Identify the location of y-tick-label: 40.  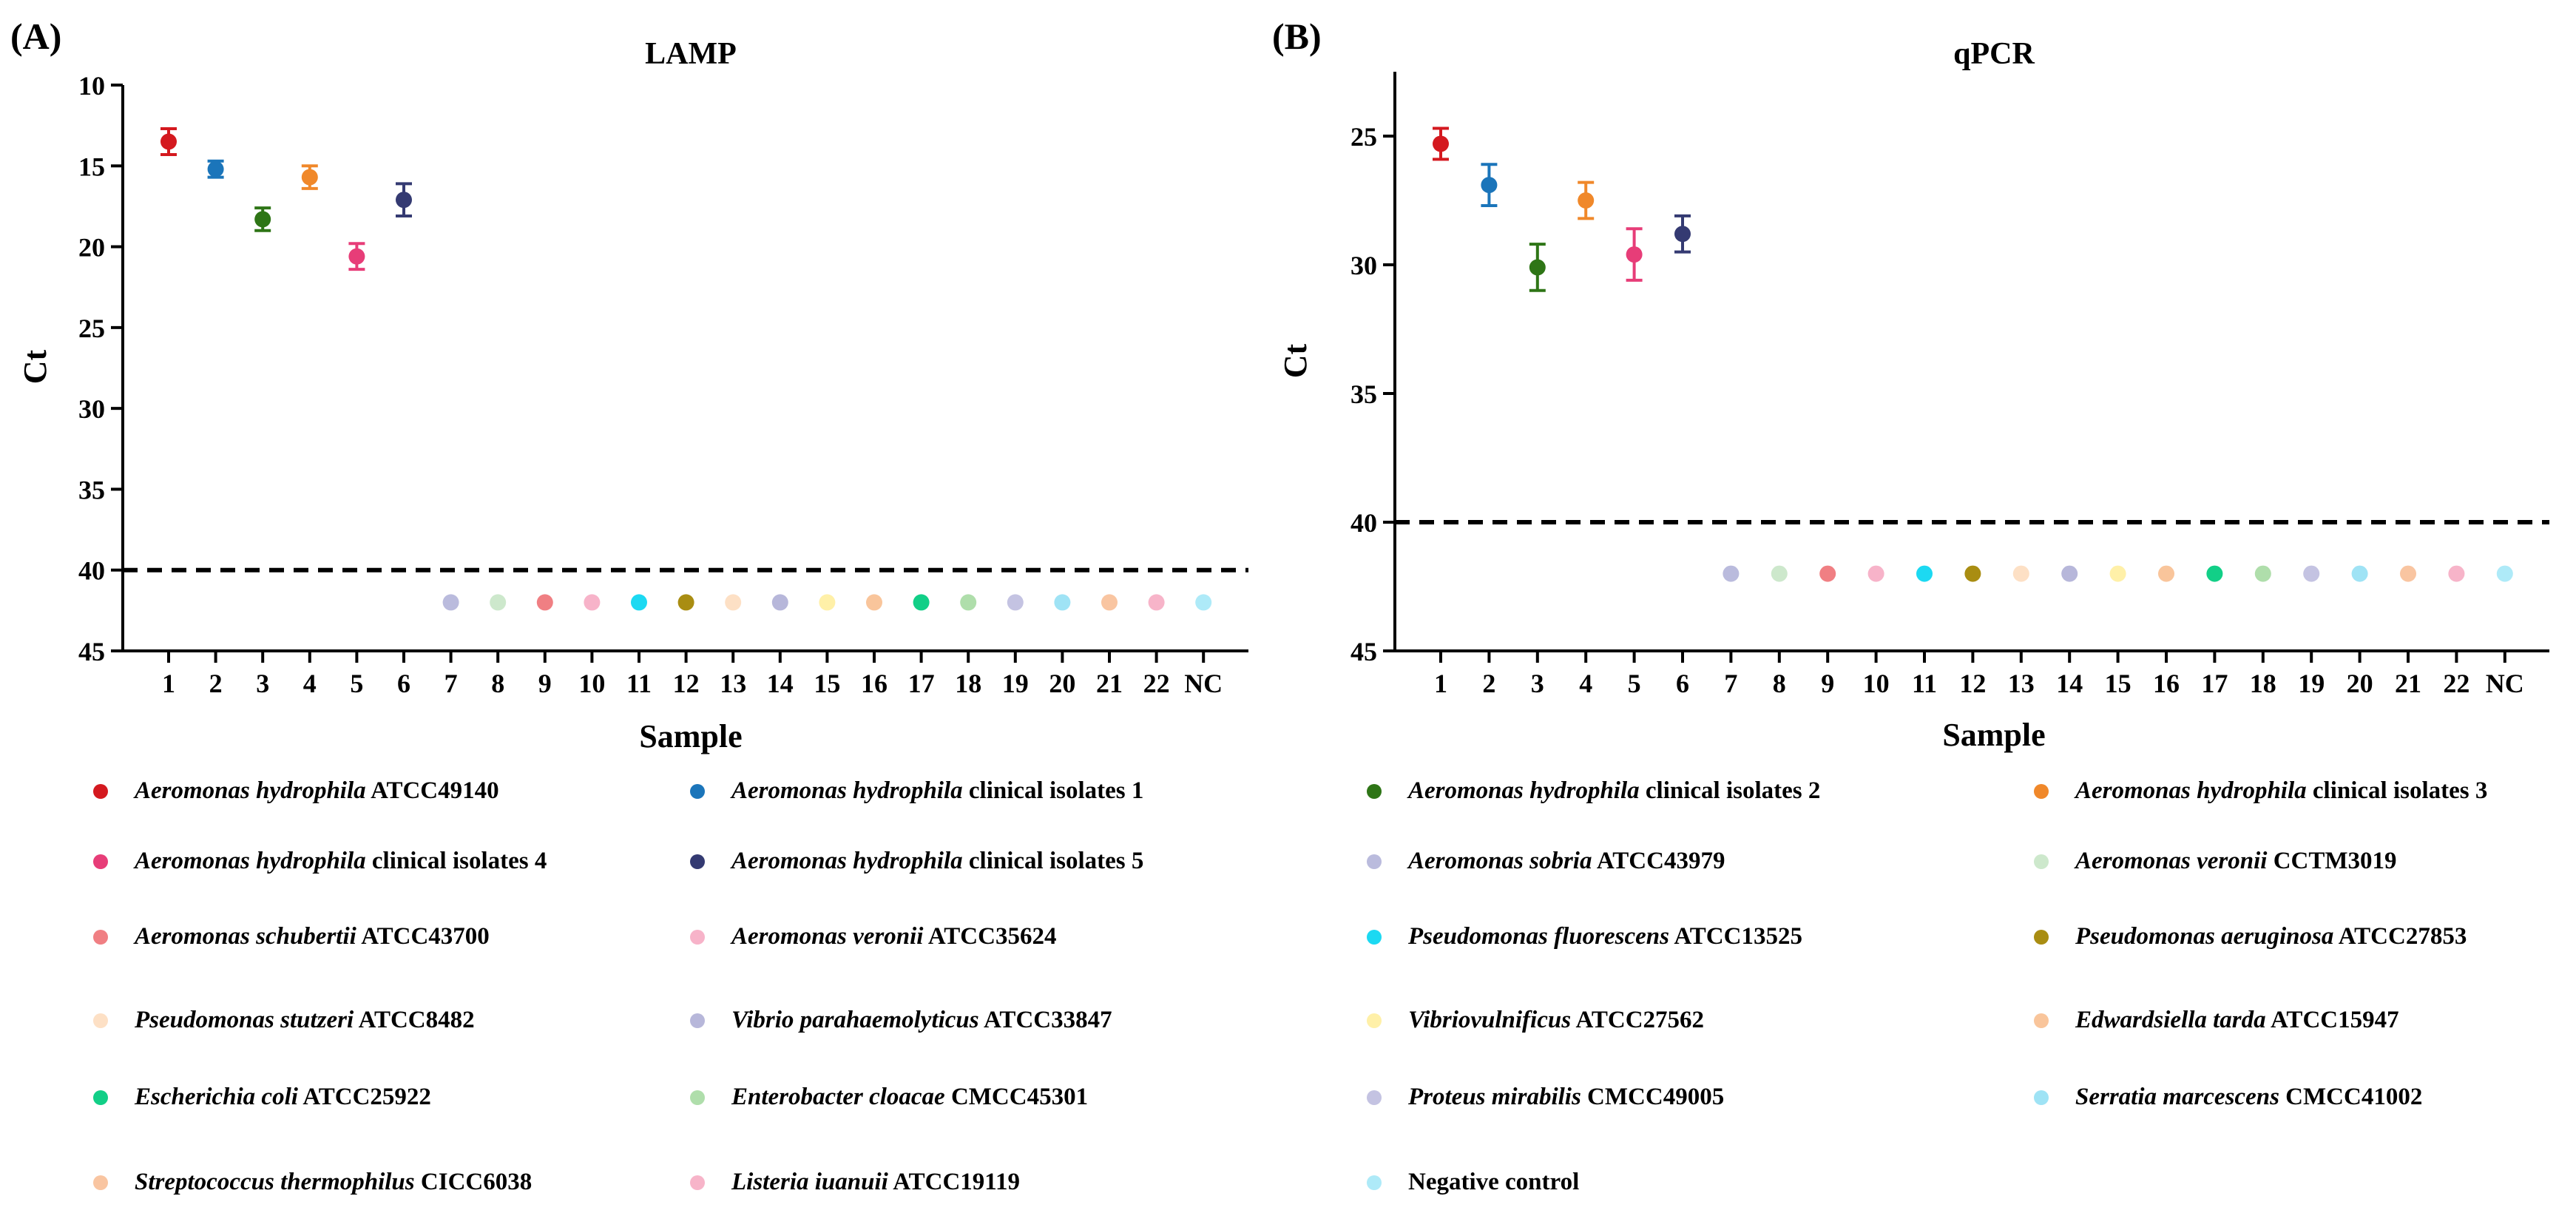
(1363, 523).